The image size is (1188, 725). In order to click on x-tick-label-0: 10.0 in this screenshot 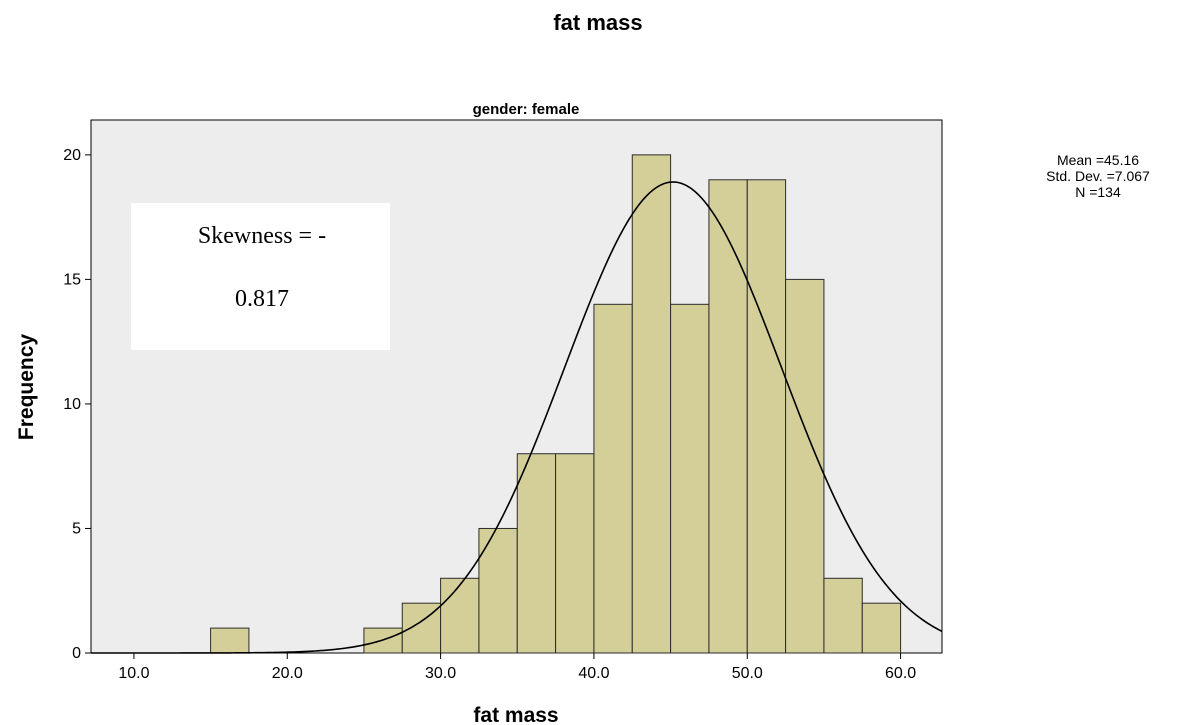, I will do `click(133, 673)`.